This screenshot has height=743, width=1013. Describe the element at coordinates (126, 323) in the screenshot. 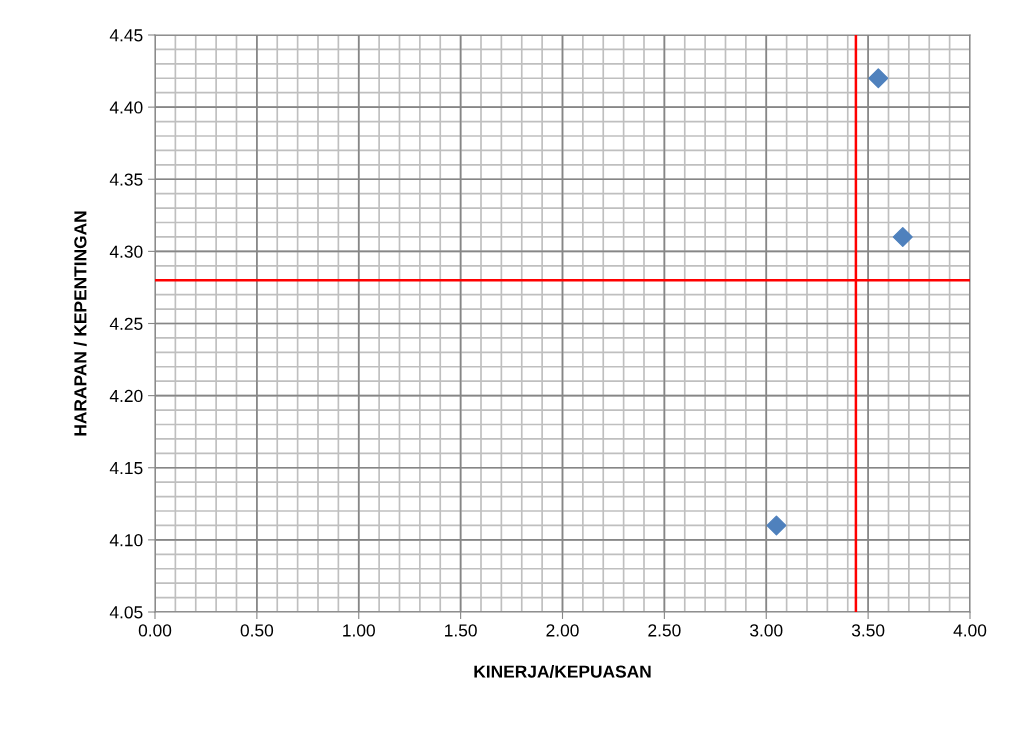

I see `y-tick-label: 4.25` at that location.